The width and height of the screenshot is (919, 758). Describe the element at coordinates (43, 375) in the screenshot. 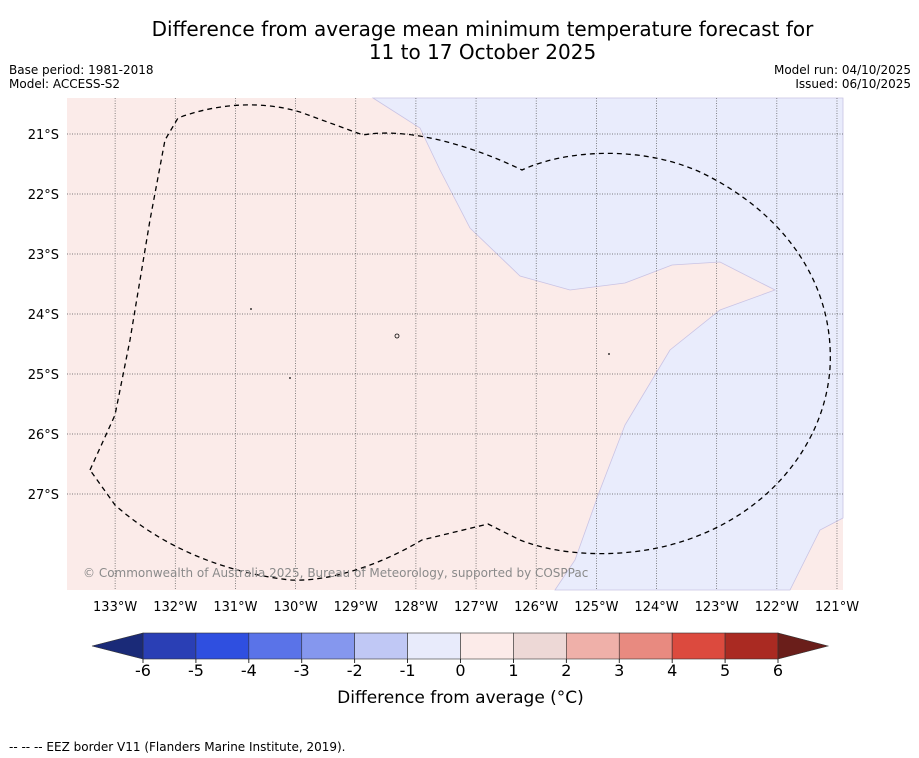

I see `latitude-label: 25°S` at that location.